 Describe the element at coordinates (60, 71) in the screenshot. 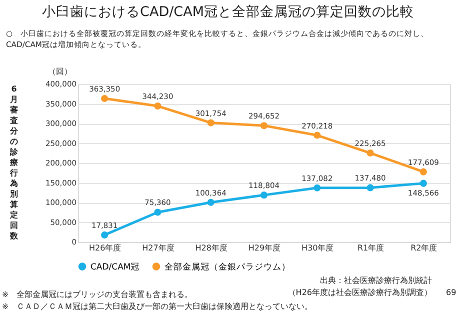

I see `text: （回）` at that location.